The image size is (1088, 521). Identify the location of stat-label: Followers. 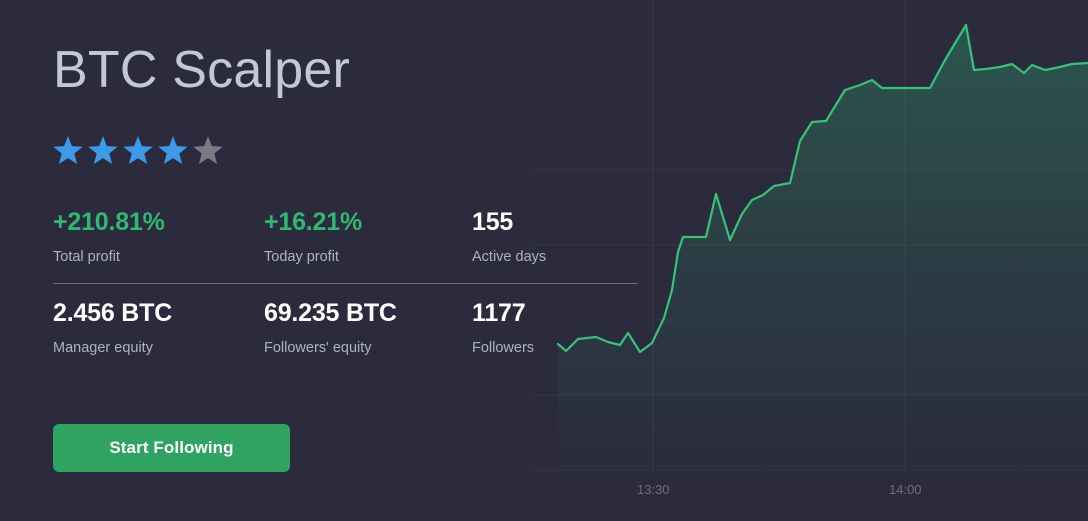
(503, 348).